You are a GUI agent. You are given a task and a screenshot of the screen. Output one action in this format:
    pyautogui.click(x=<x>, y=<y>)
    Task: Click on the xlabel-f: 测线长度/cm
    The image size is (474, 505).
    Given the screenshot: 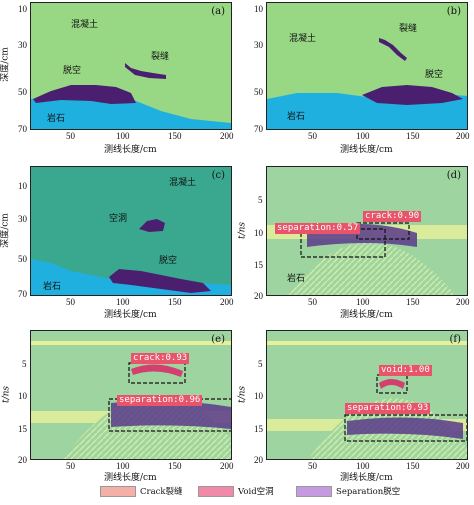 What is the action you would take?
    pyautogui.click(x=366, y=478)
    